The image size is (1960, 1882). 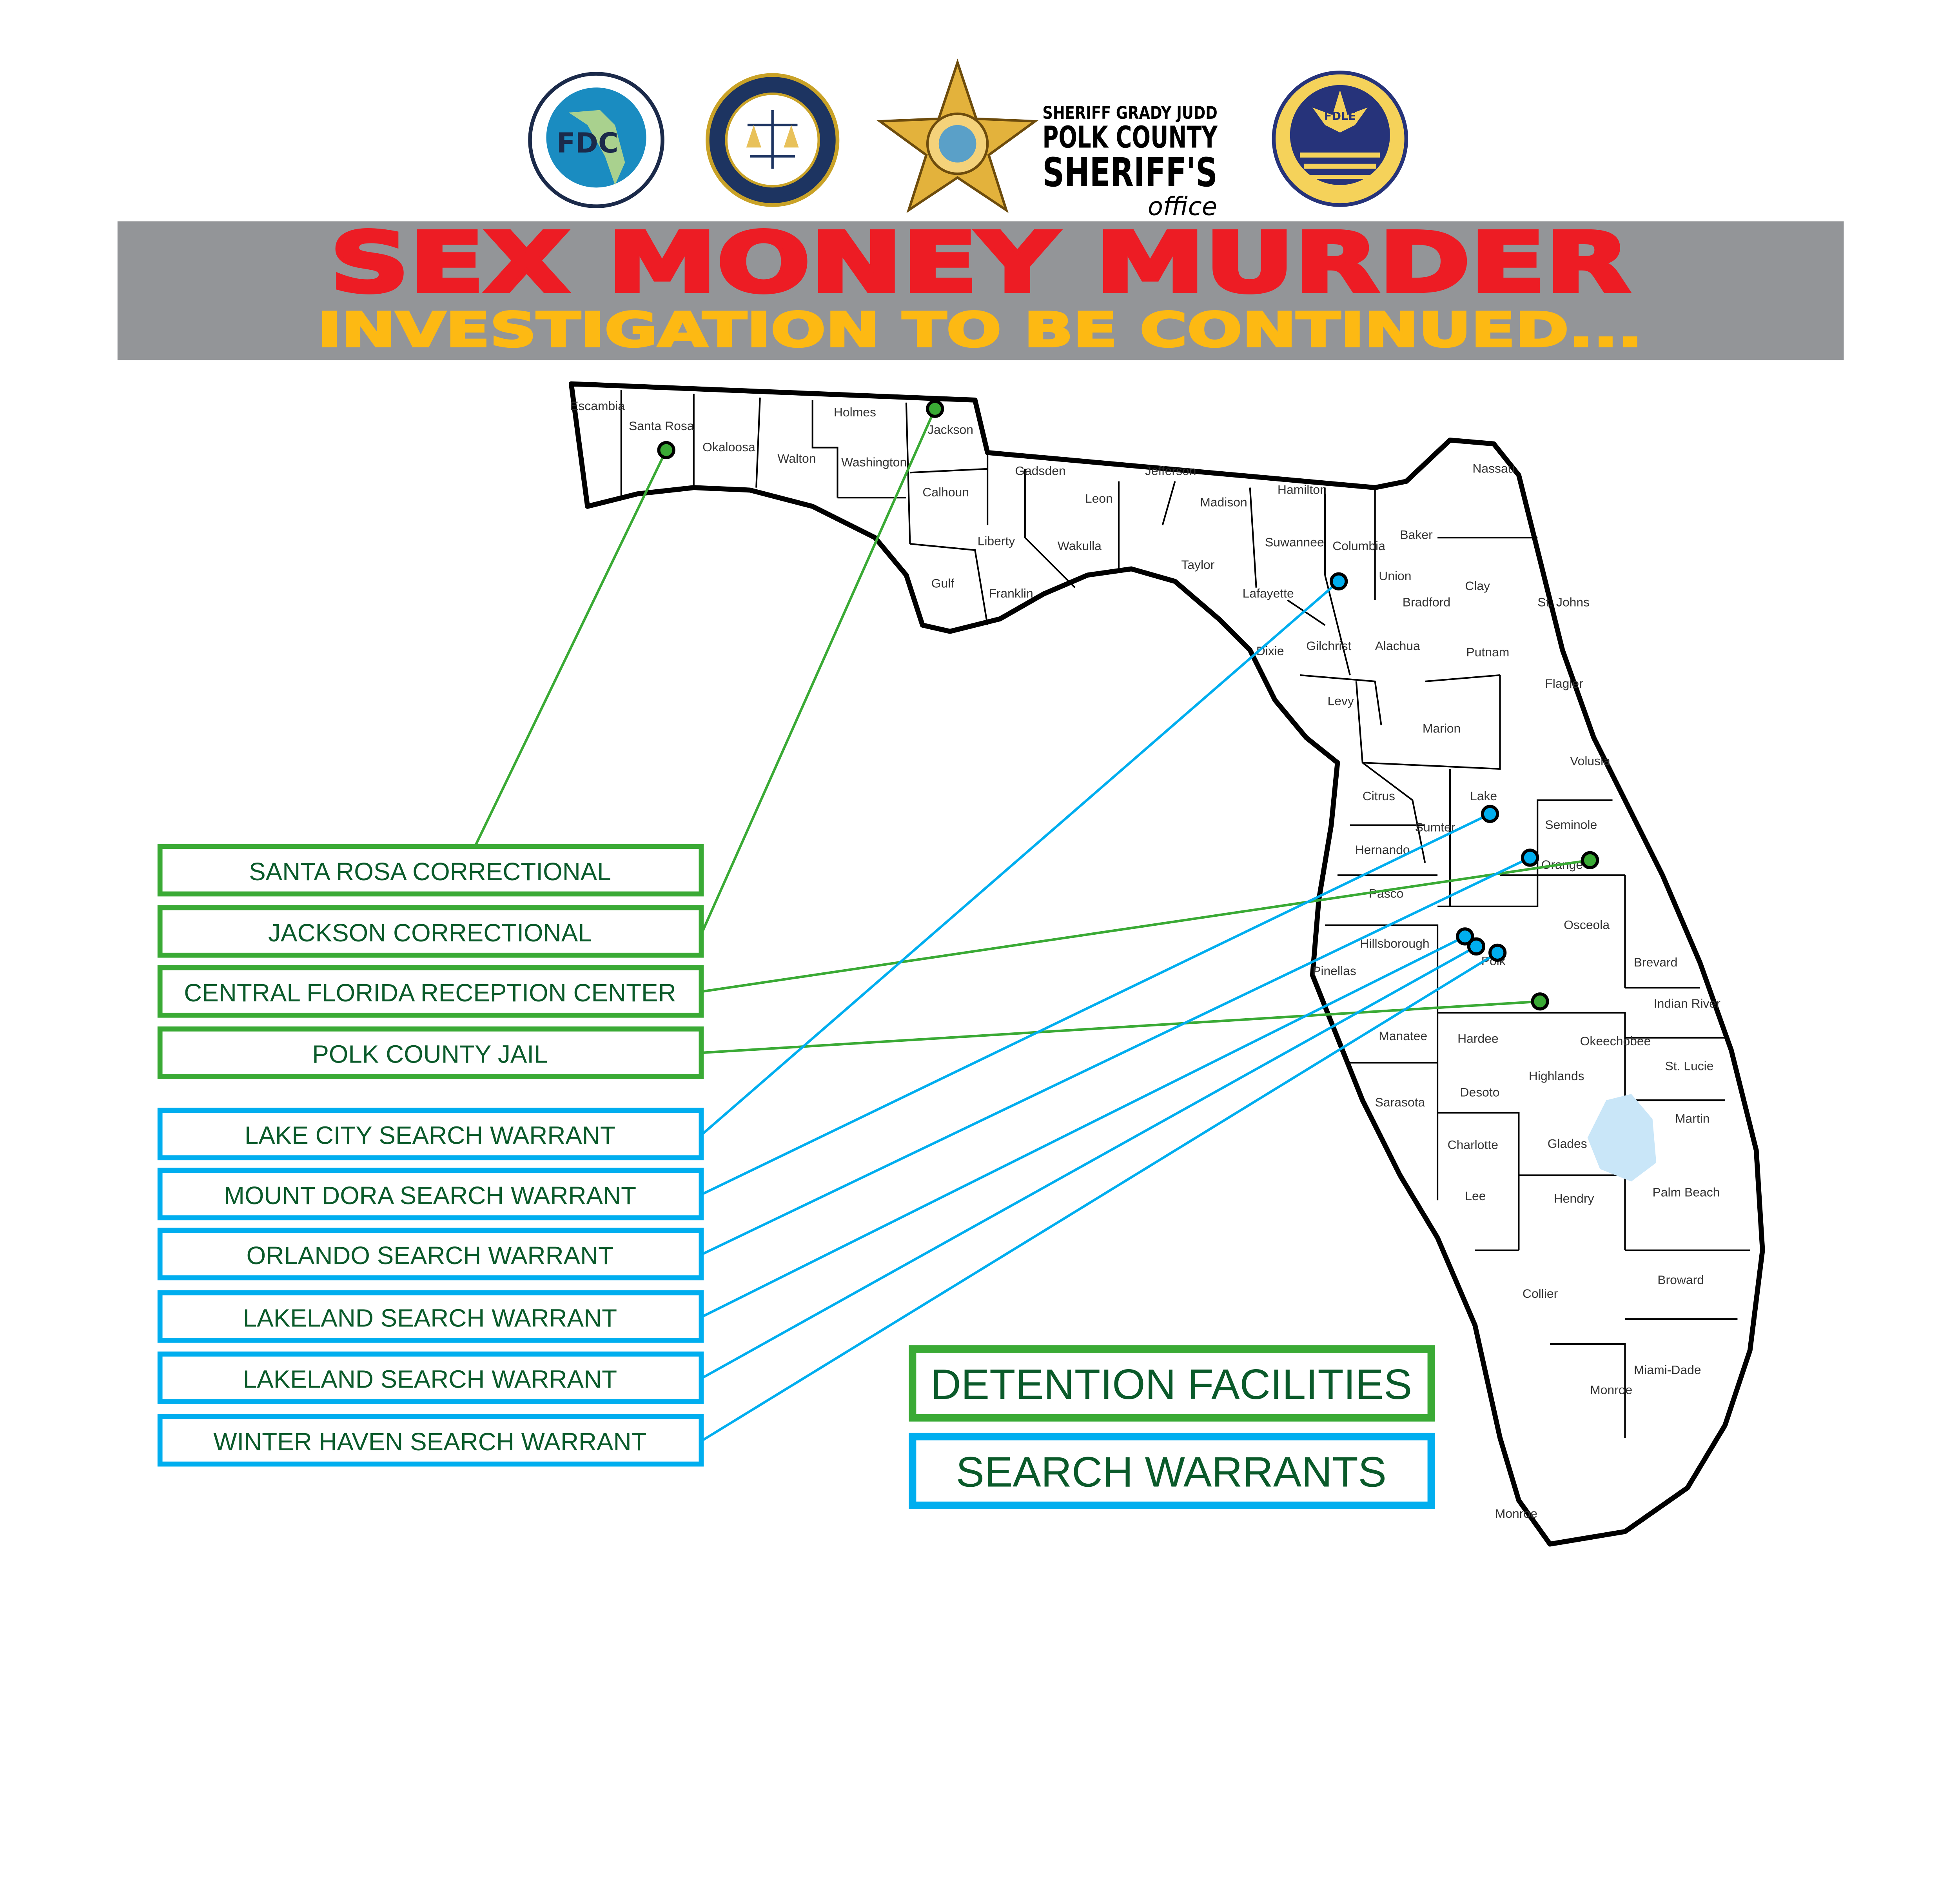 I want to click on county-label: Escambia, so click(x=597, y=406).